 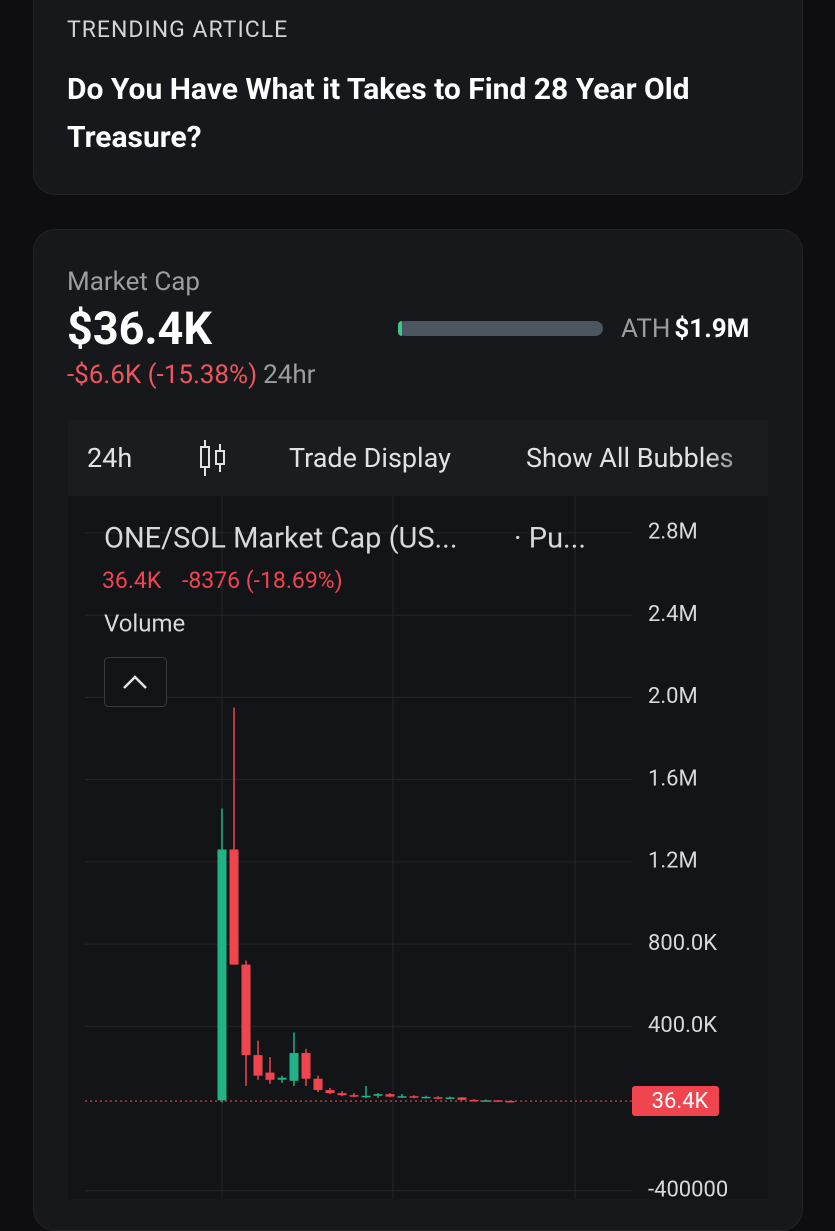 I want to click on last-price: 36.4K, so click(x=132, y=580).